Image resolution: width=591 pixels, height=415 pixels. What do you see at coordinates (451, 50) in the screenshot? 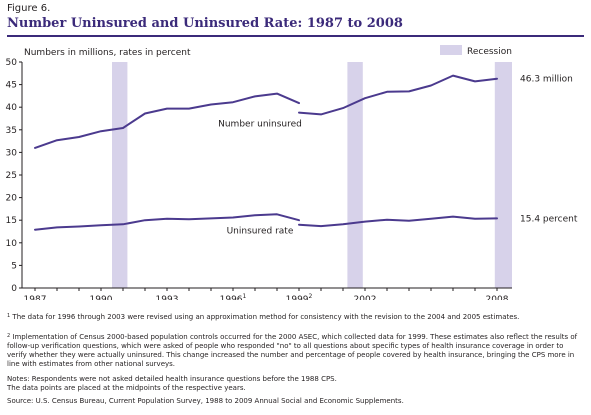
I see `legend-swatch-recession` at bounding box center [451, 50].